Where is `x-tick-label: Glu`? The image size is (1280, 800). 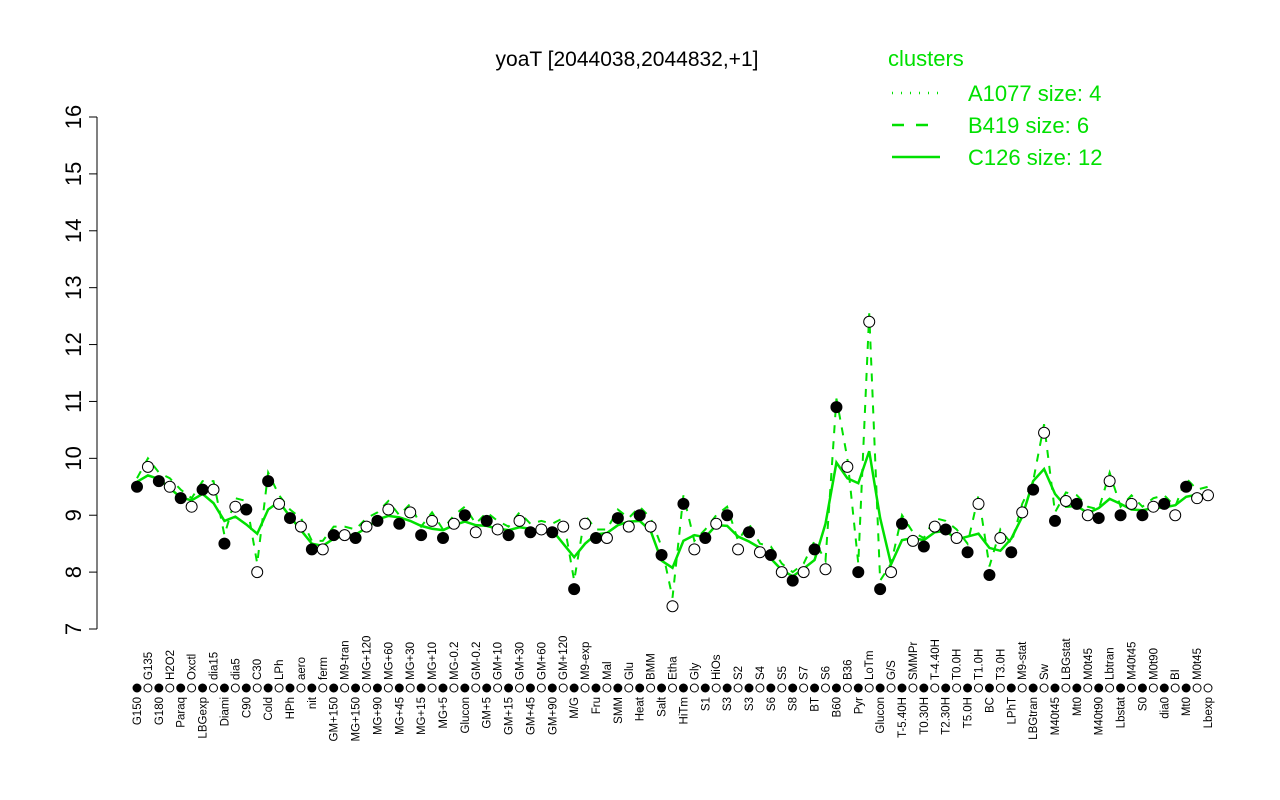
x-tick-label: Glu is located at coordinates (630, 671).